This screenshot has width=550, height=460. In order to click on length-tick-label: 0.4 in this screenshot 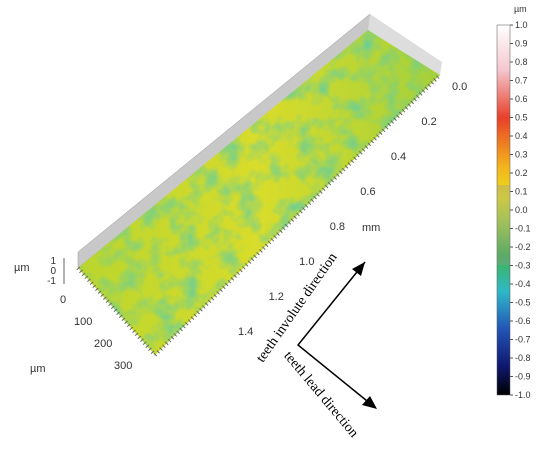, I will do `click(398, 157)`.